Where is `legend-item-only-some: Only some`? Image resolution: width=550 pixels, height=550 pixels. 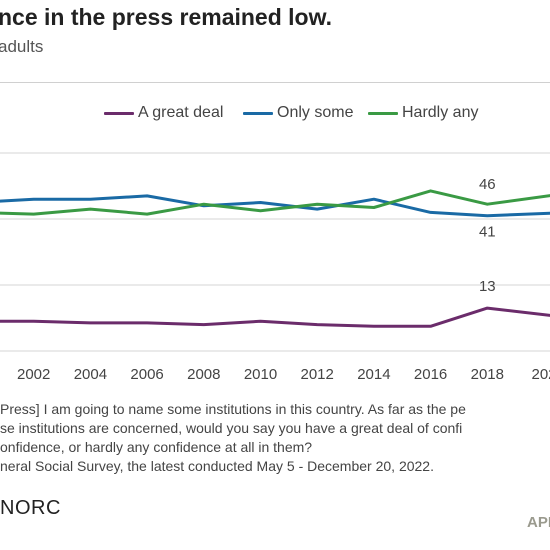
legend-item-only-some: Only some is located at coordinates (298, 113).